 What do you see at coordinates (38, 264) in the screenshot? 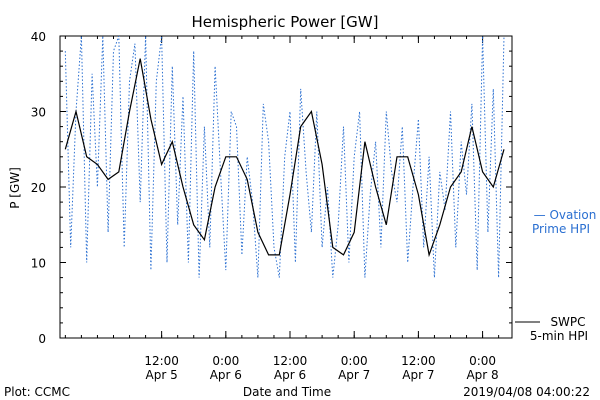
I see `y-tick-label: 10` at bounding box center [38, 264].